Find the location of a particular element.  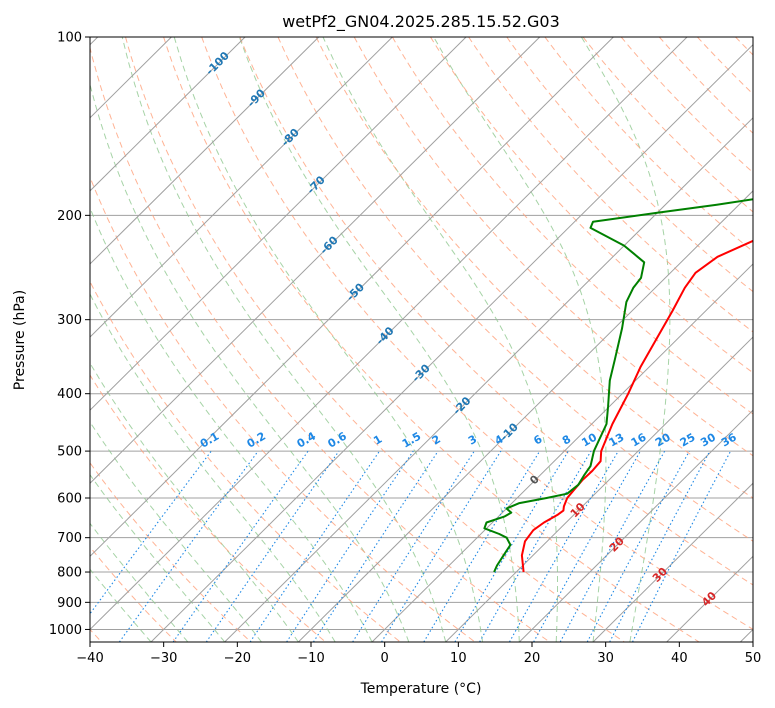

x-tick-label: −10 is located at coordinates (310, 658).